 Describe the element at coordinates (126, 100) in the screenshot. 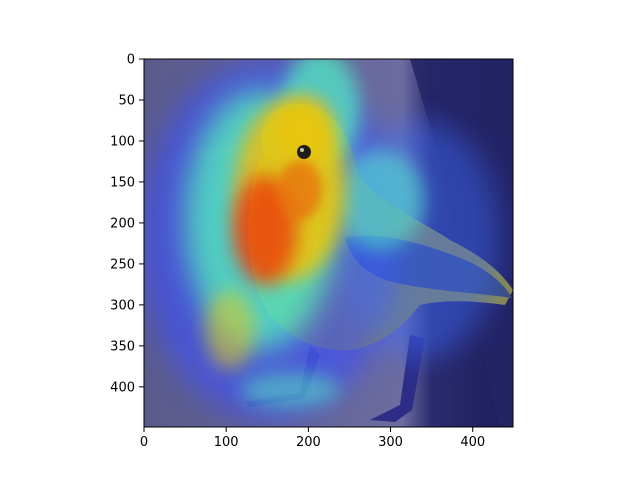

I see `y-tick-label: 50` at that location.